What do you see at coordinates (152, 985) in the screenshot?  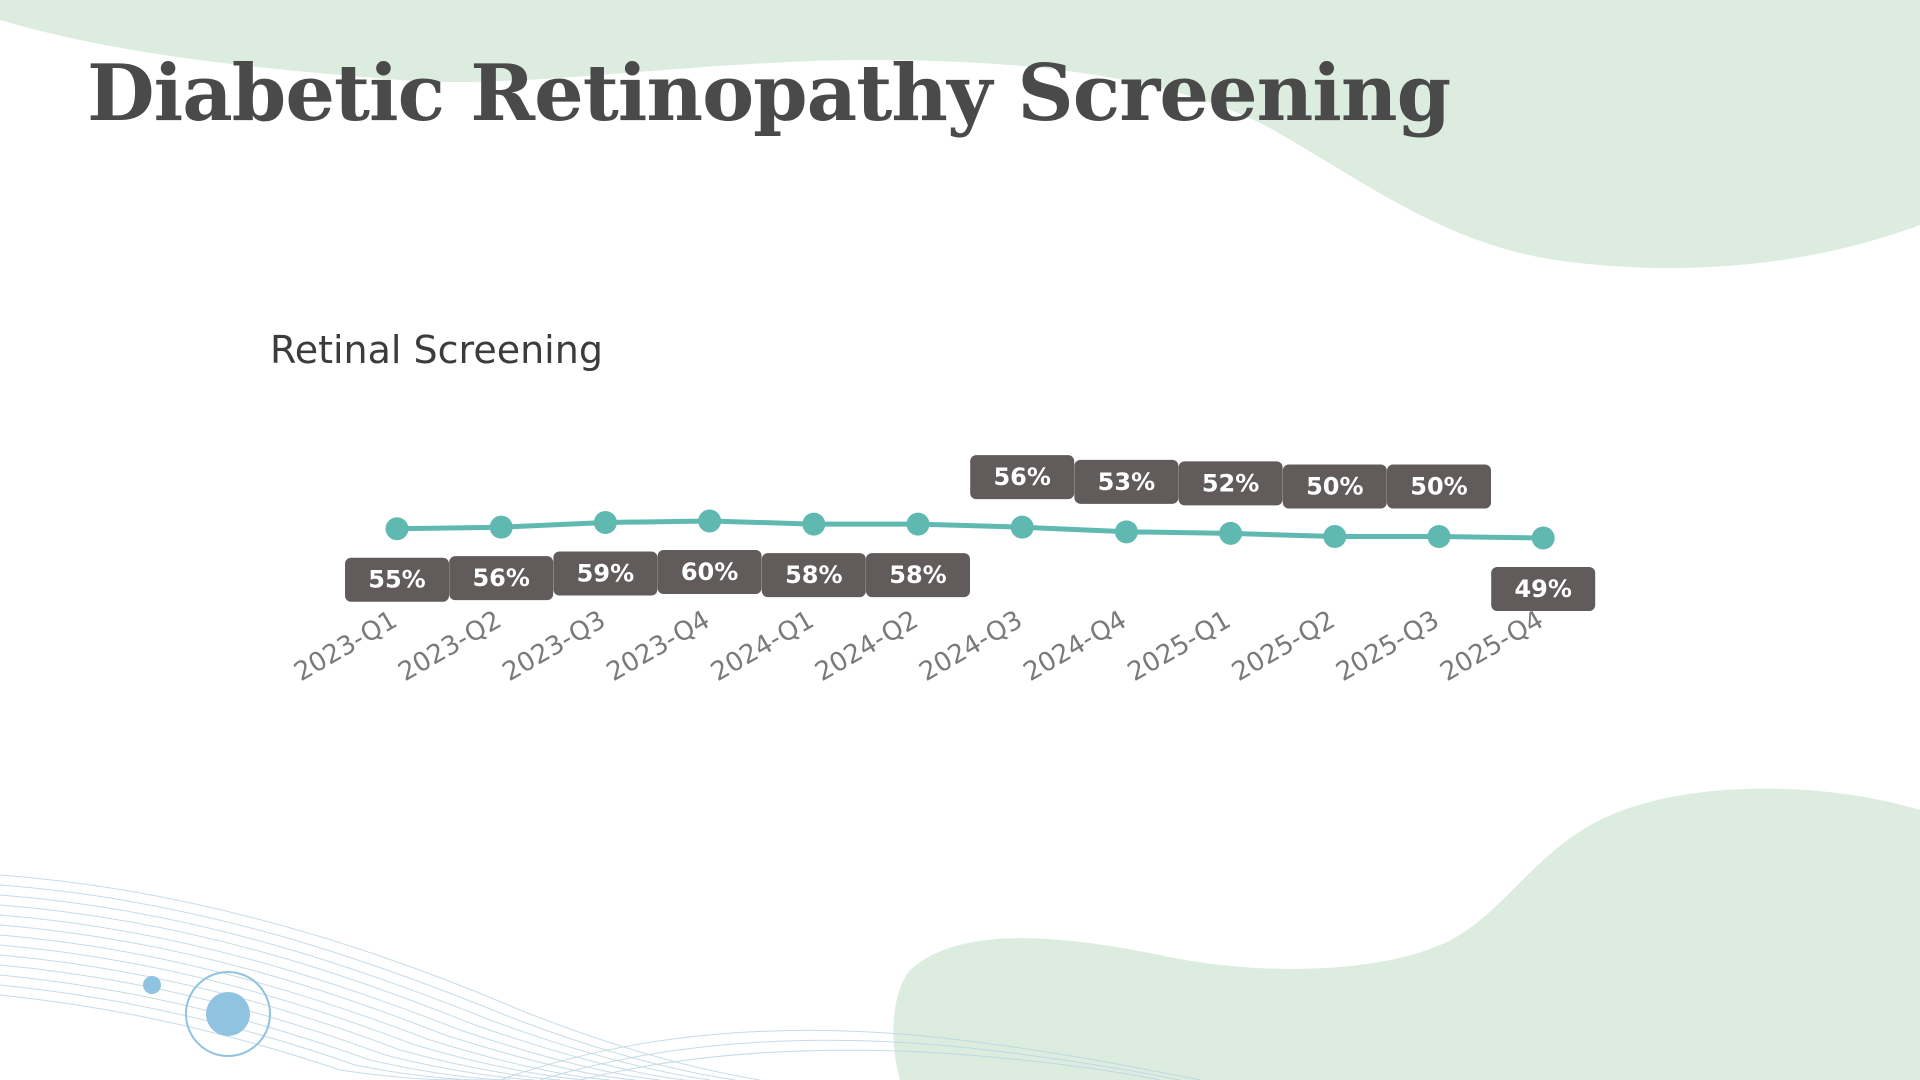 I see `small-dot-decoration` at bounding box center [152, 985].